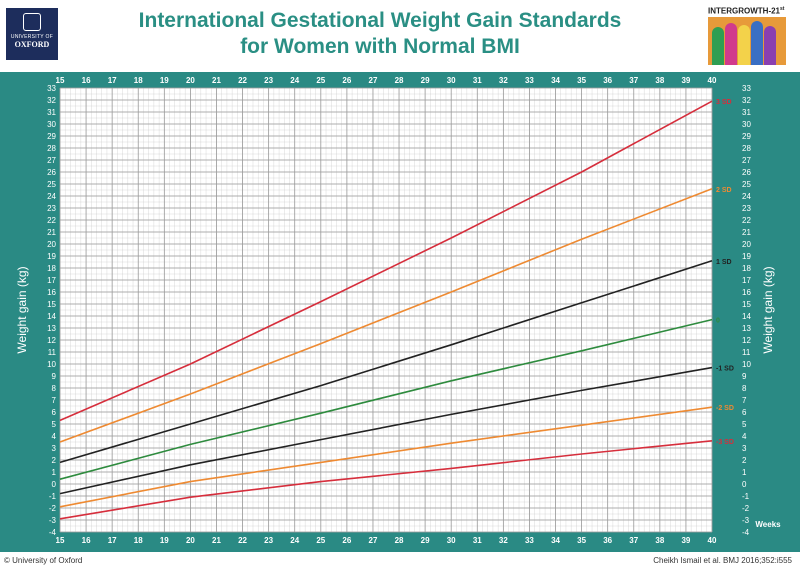 This screenshot has height=584, width=800. What do you see at coordinates (380, 46) in the screenshot?
I see `title-line2: for Women with Normal BMI` at bounding box center [380, 46].